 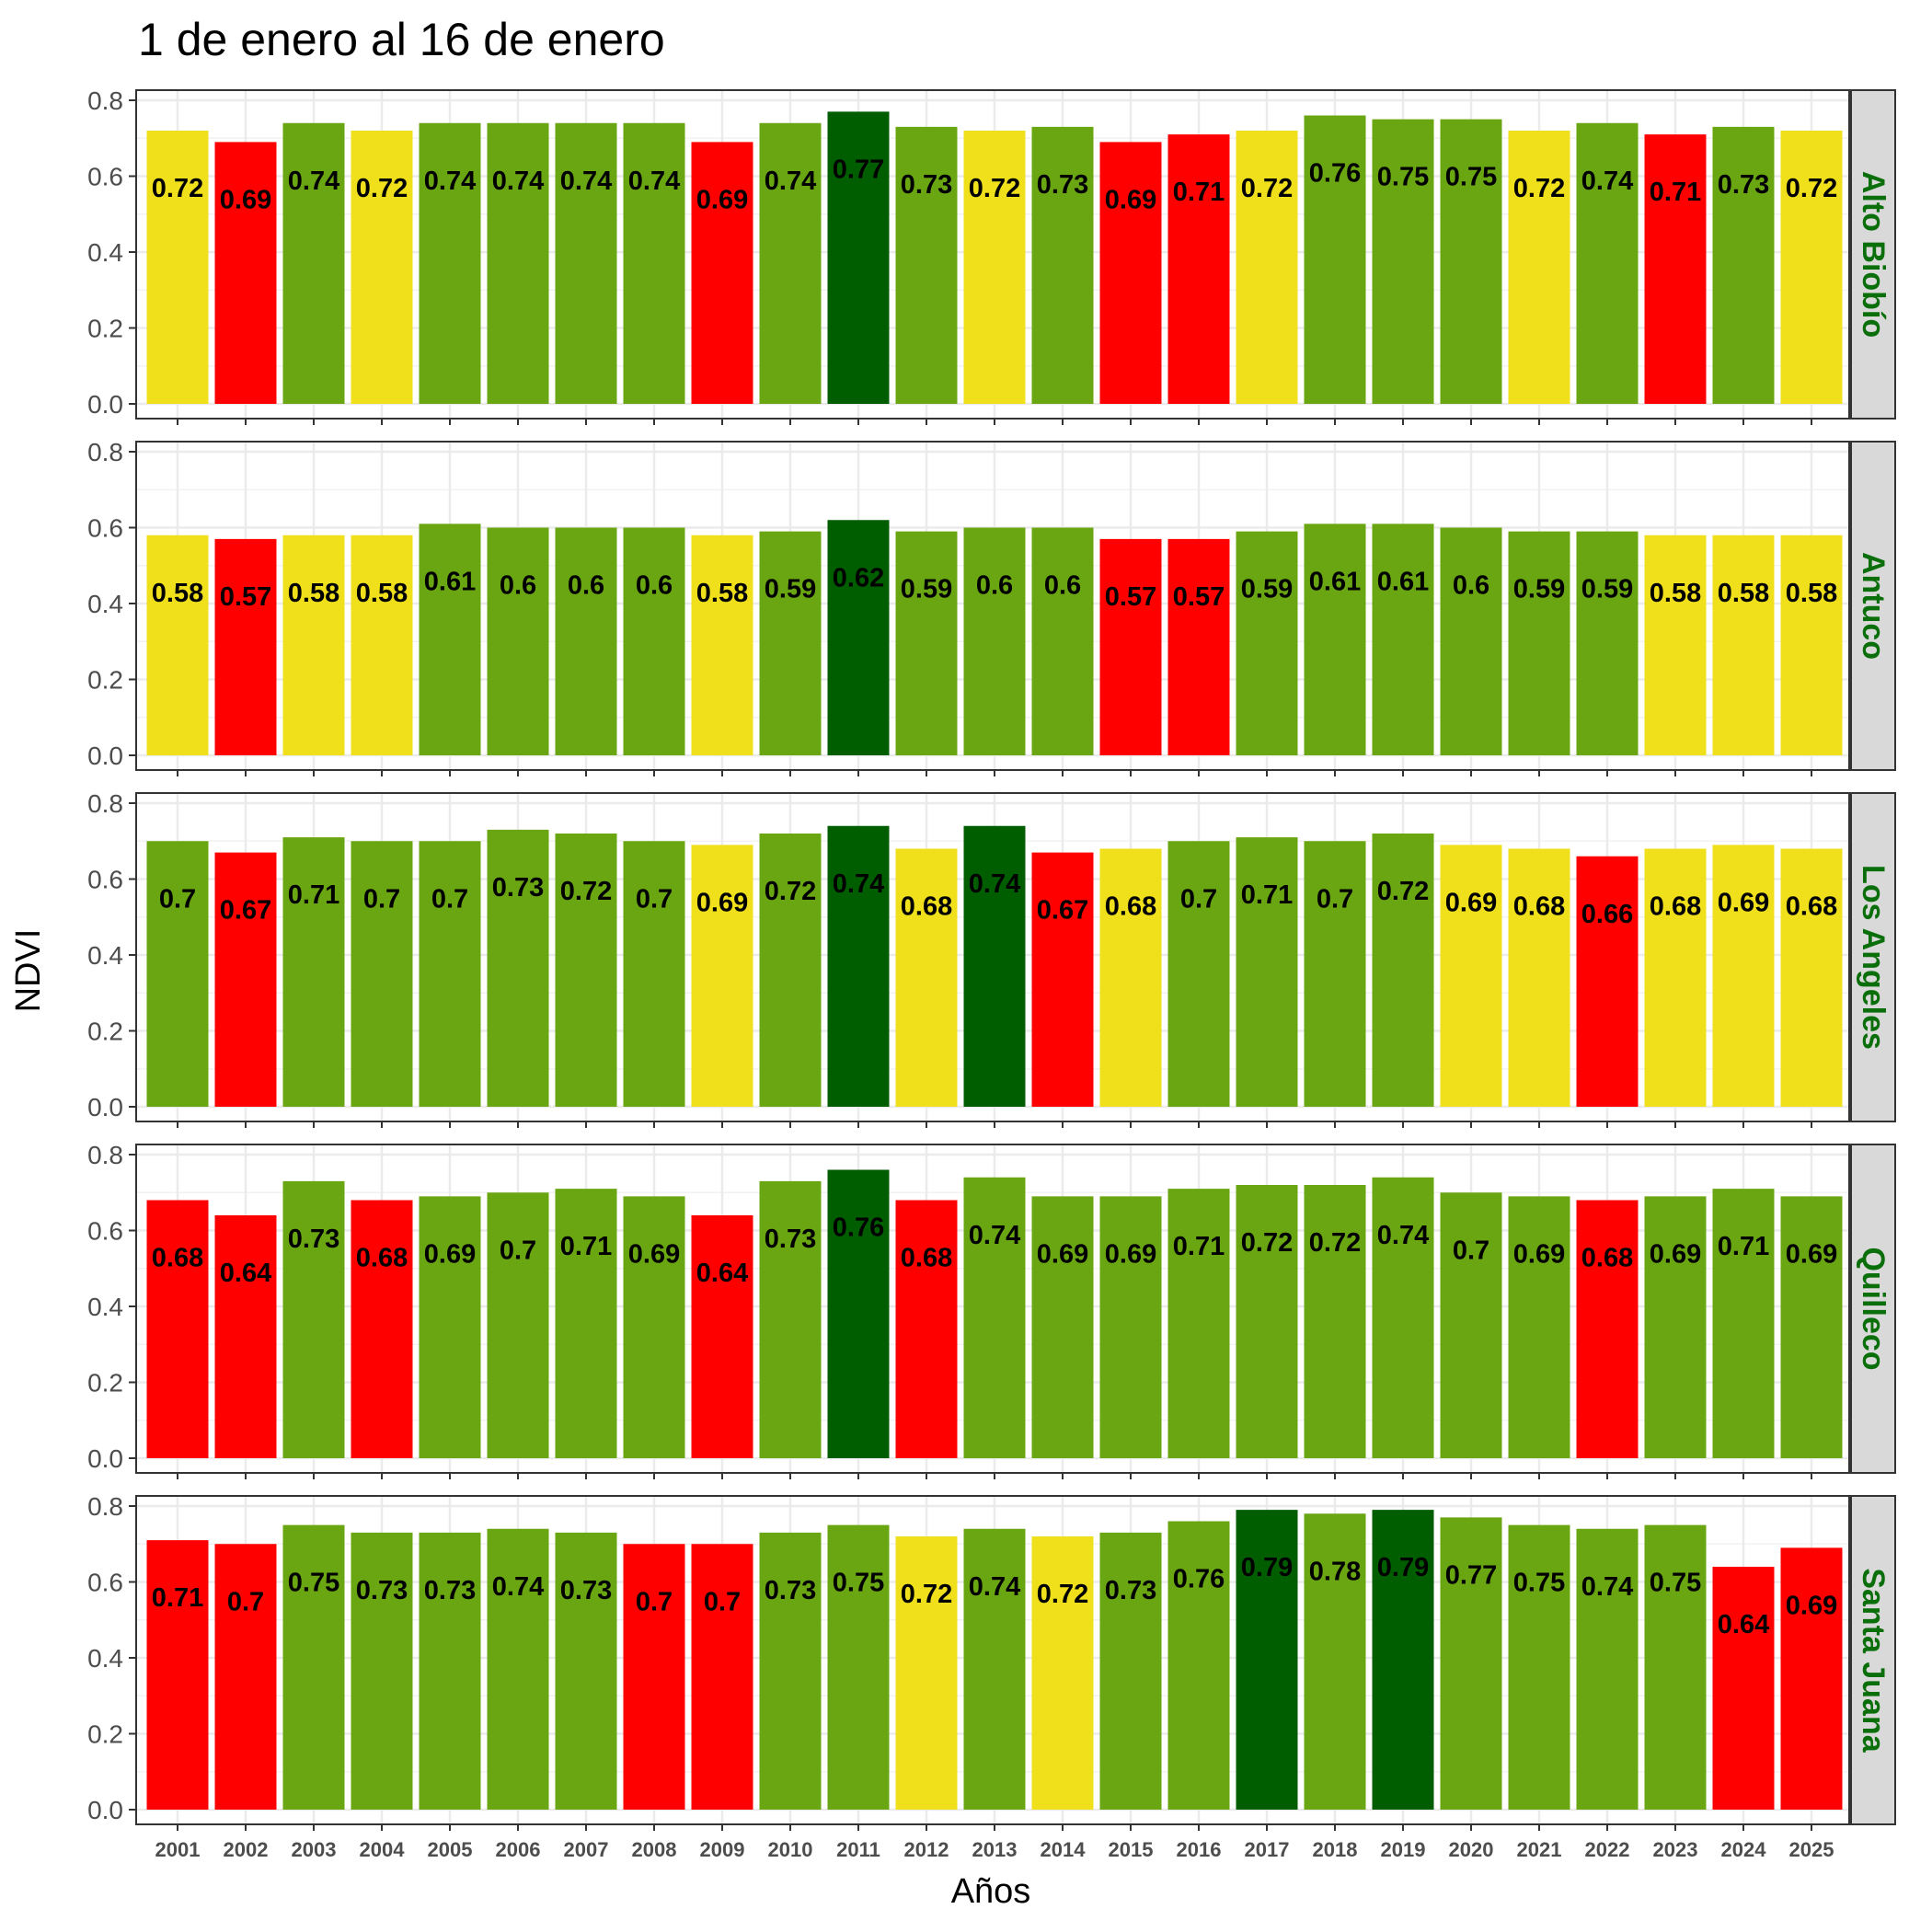 I want to click on data-label-2020: 0.6, so click(x=1471, y=586).